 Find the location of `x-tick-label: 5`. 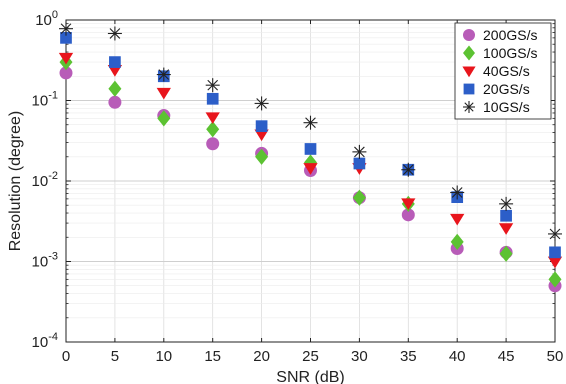

x-tick-label: 5 is located at coordinates (115, 356).